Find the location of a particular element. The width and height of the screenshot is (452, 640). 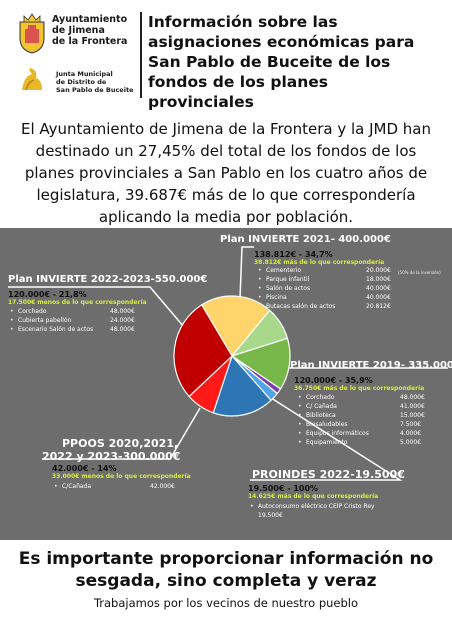

plan-2019-amount: 120.000€ - 35,9% is located at coordinates (333, 380).